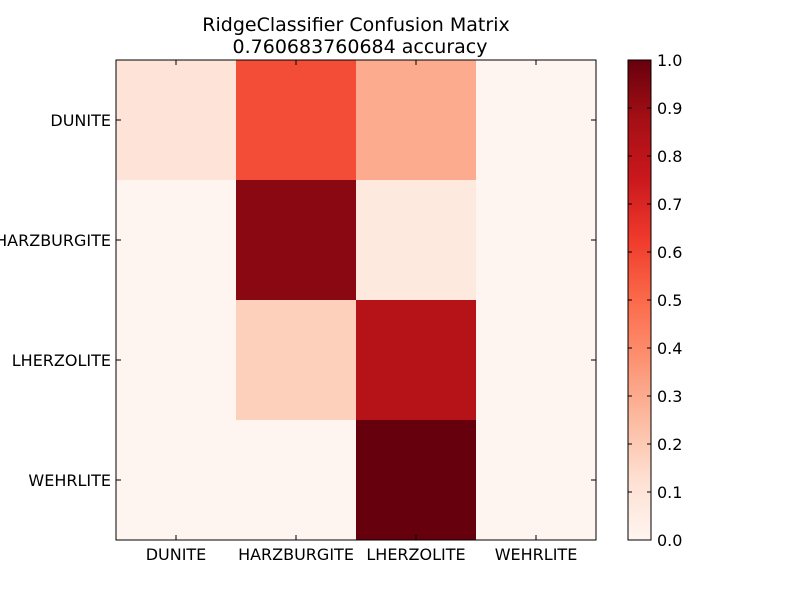 The height and width of the screenshot is (600, 800). What do you see at coordinates (669, 348) in the screenshot?
I see `colorbar-tick-label: 0.4` at bounding box center [669, 348].